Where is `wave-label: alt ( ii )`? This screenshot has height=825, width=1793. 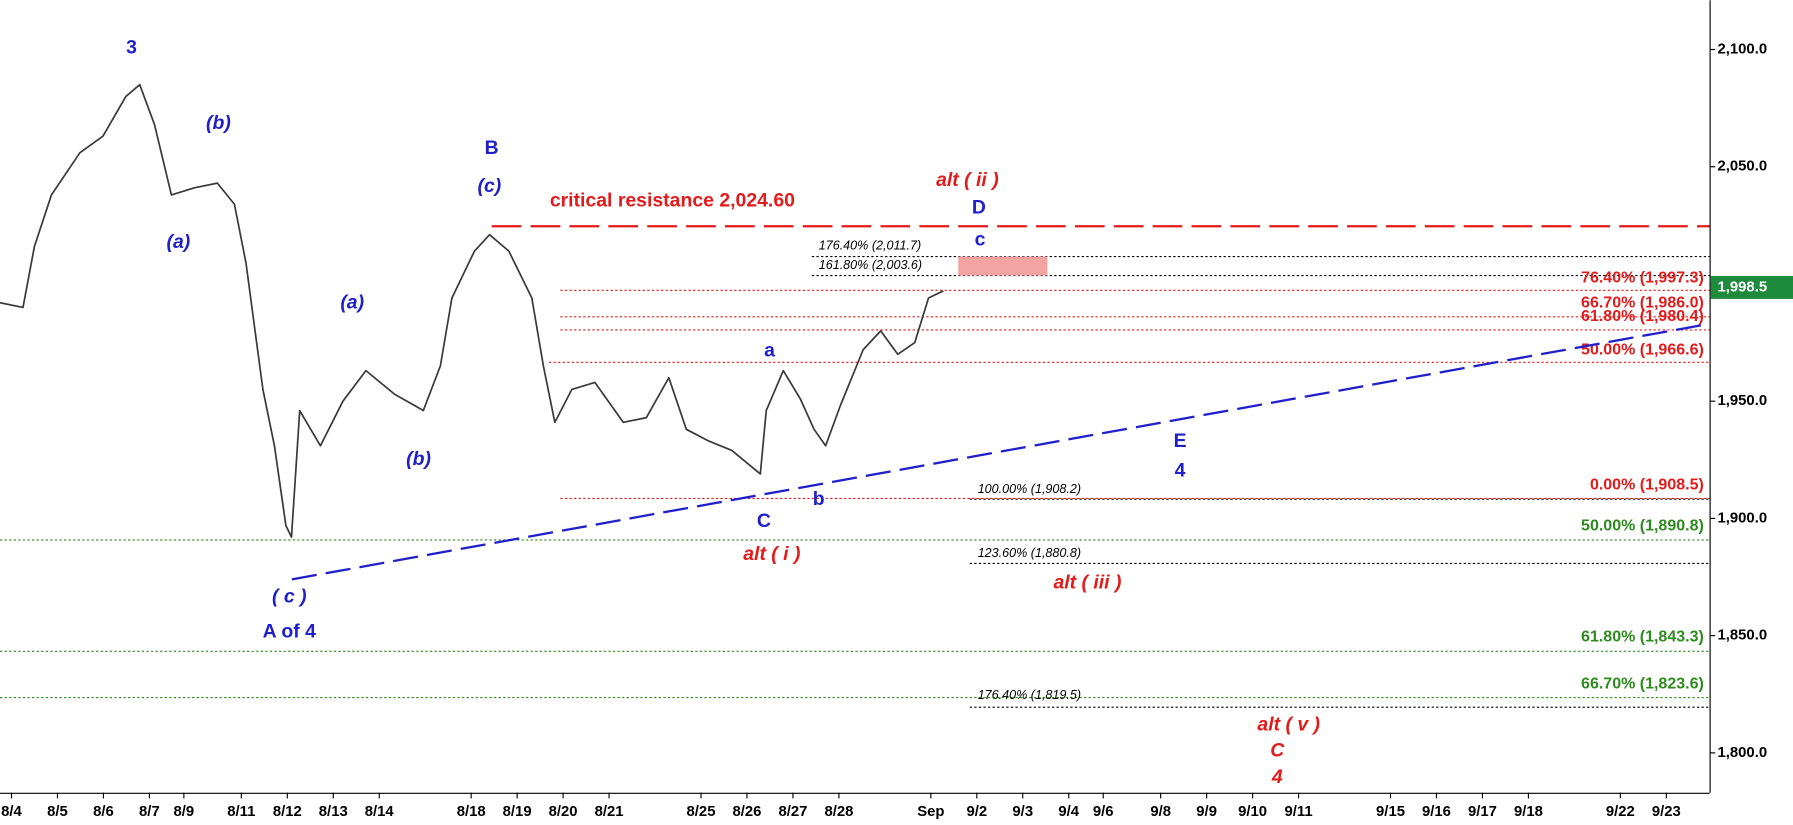
wave-label: alt ( ii ) is located at coordinates (967, 180).